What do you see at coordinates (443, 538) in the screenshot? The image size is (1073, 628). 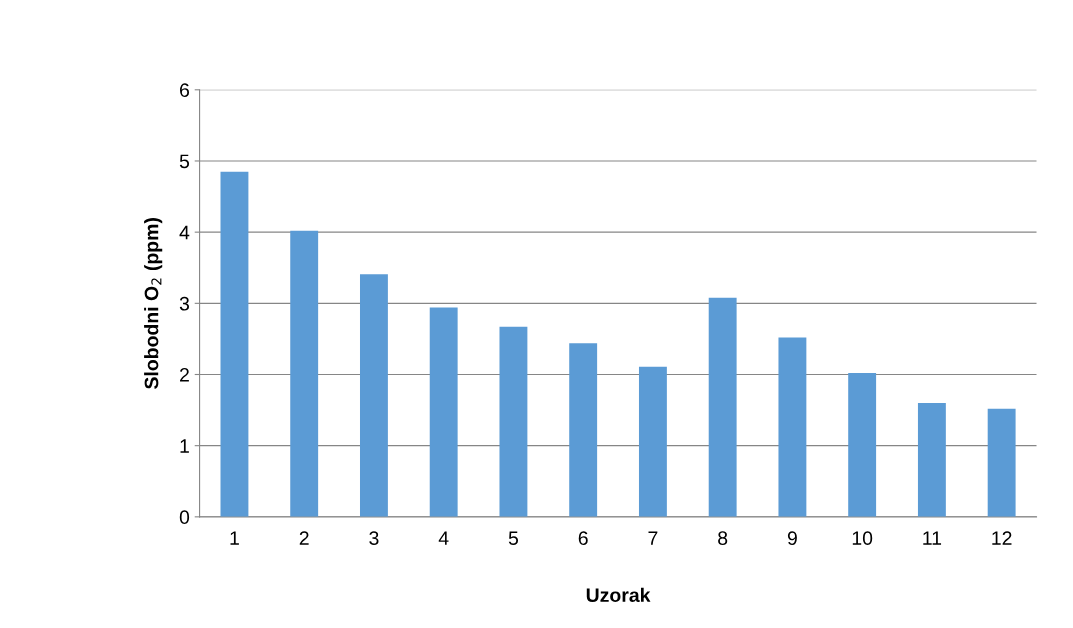 I see `x-tick-label: 4` at bounding box center [443, 538].